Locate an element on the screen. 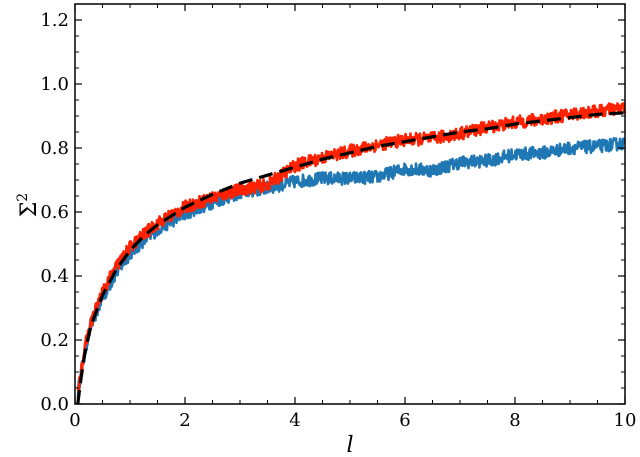 The width and height of the screenshot is (640, 457). x-tick-label: 10 is located at coordinates (625, 420).